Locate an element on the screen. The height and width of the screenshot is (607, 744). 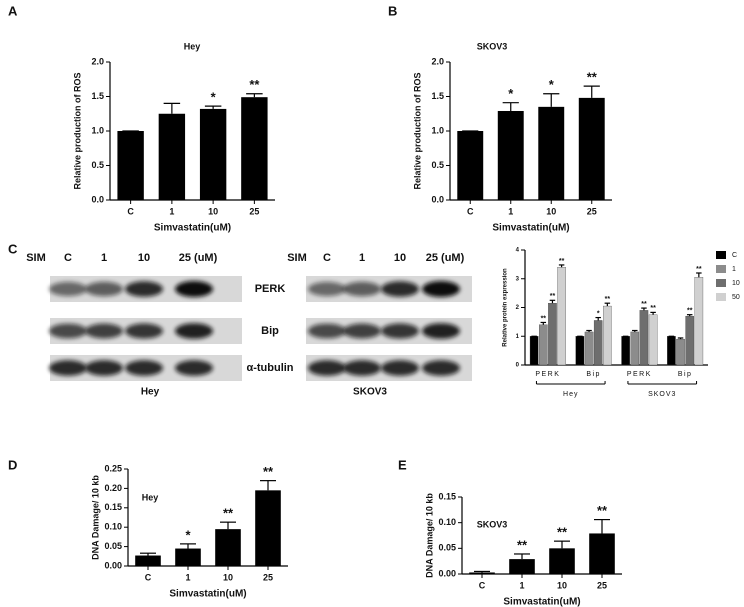
y-tick-label: 0.25 is located at coordinates (113, 468).